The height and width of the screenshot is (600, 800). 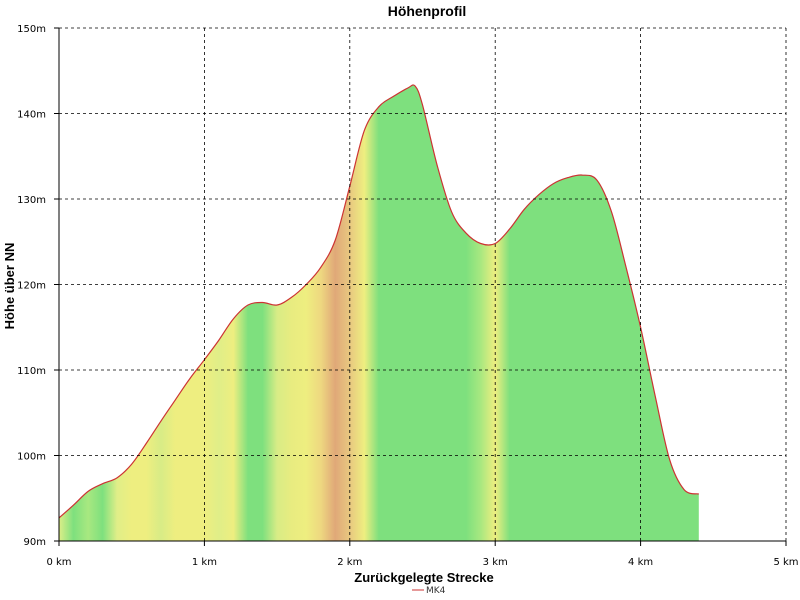 What do you see at coordinates (423, 577) in the screenshot?
I see `x-axis-title: Zurückgelegte Strecke` at bounding box center [423, 577].